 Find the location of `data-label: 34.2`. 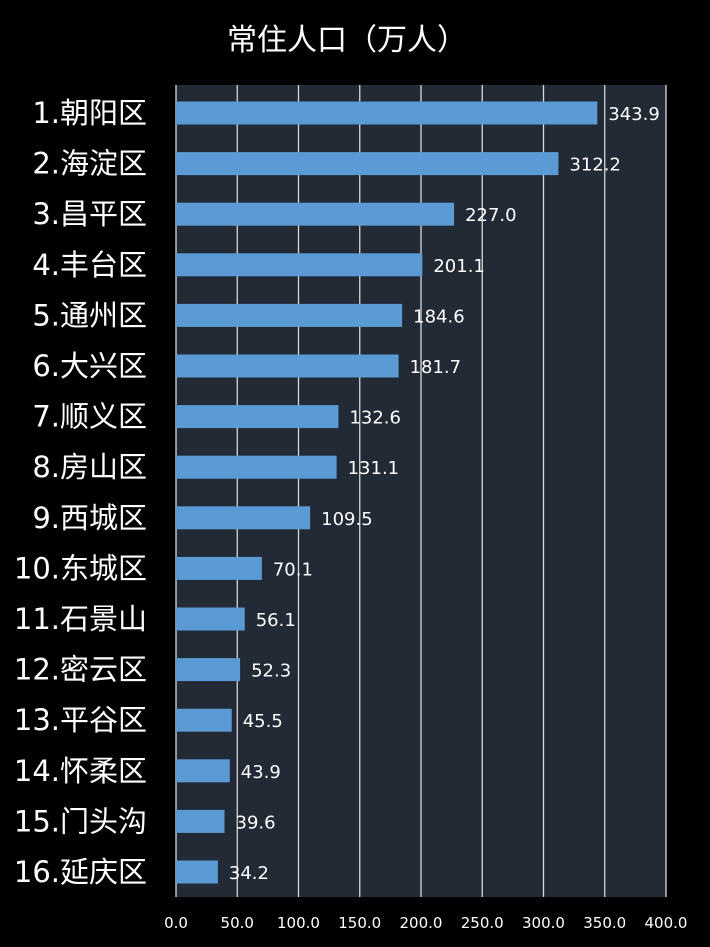

data-label: 34.2 is located at coordinates (249, 873).